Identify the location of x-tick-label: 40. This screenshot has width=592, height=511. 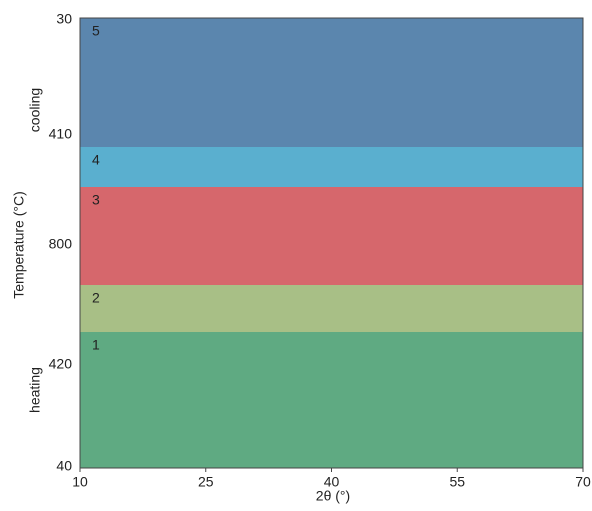
(332, 482).